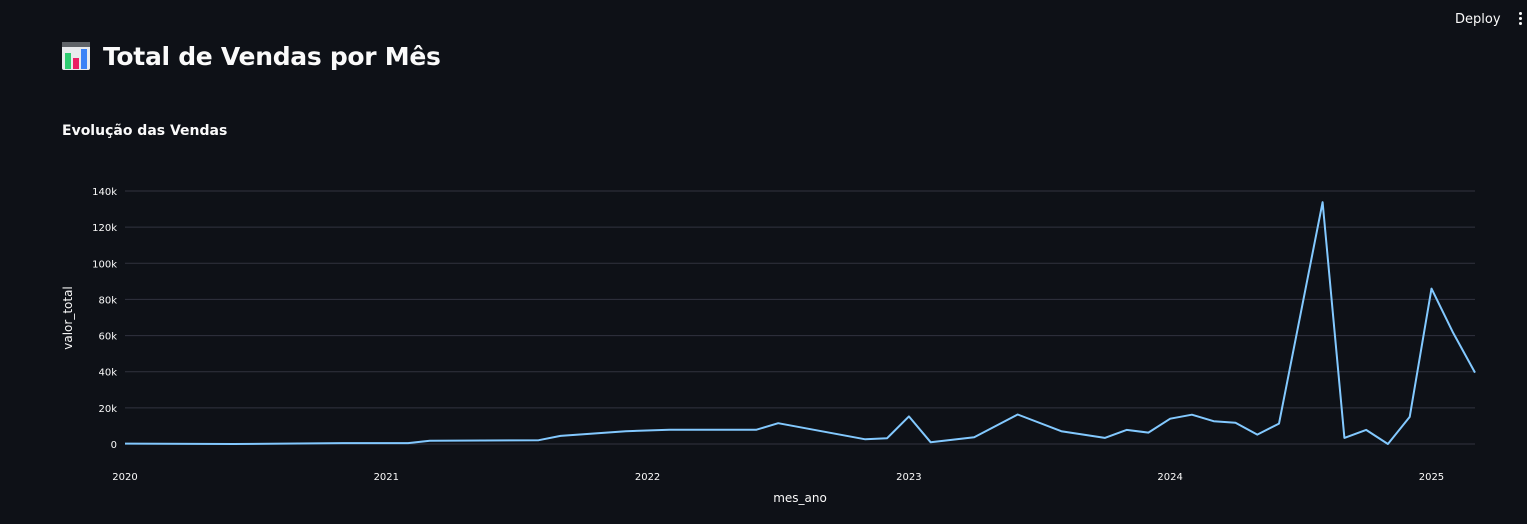 This screenshot has height=524, width=1527. I want to click on x-axis-title: mes_ano, so click(800, 498).